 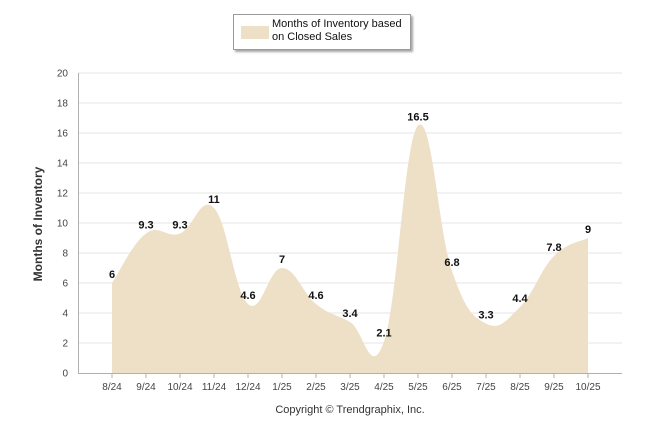 What do you see at coordinates (63, 74) in the screenshot?
I see `y-tick-label: 20` at bounding box center [63, 74].